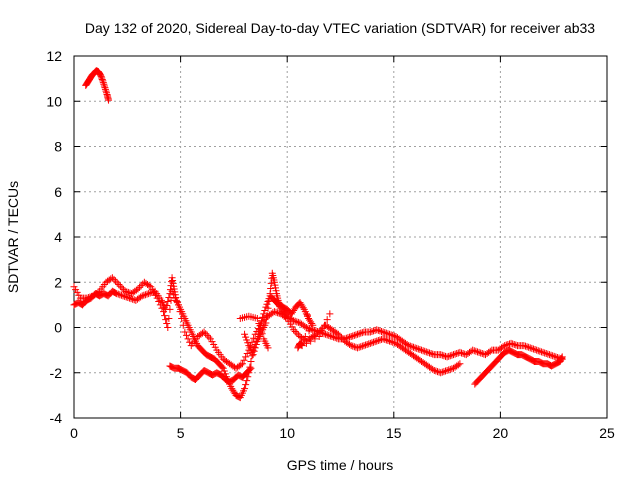  I want to click on x-tick-label: 25, so click(607, 433).